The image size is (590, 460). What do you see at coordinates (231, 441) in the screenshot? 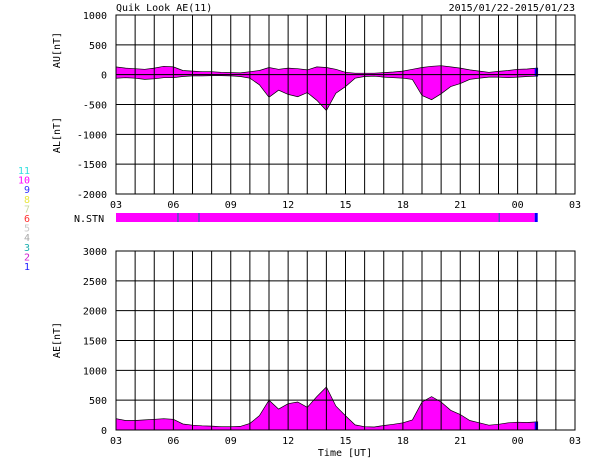
I see `ae-x-tick-label: 09` at bounding box center [231, 441].